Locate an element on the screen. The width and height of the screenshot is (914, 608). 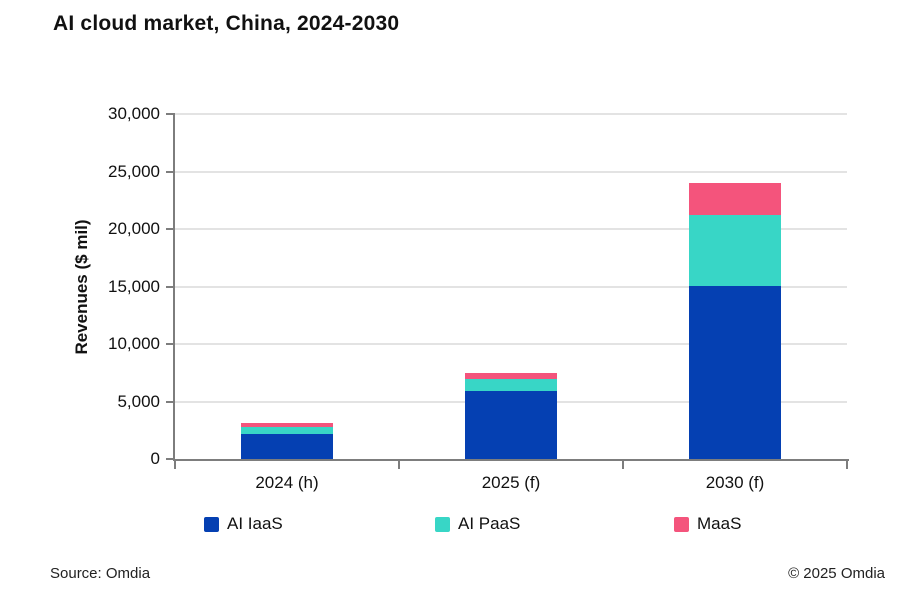
y-tick-label: 25,000 is located at coordinates (134, 171).